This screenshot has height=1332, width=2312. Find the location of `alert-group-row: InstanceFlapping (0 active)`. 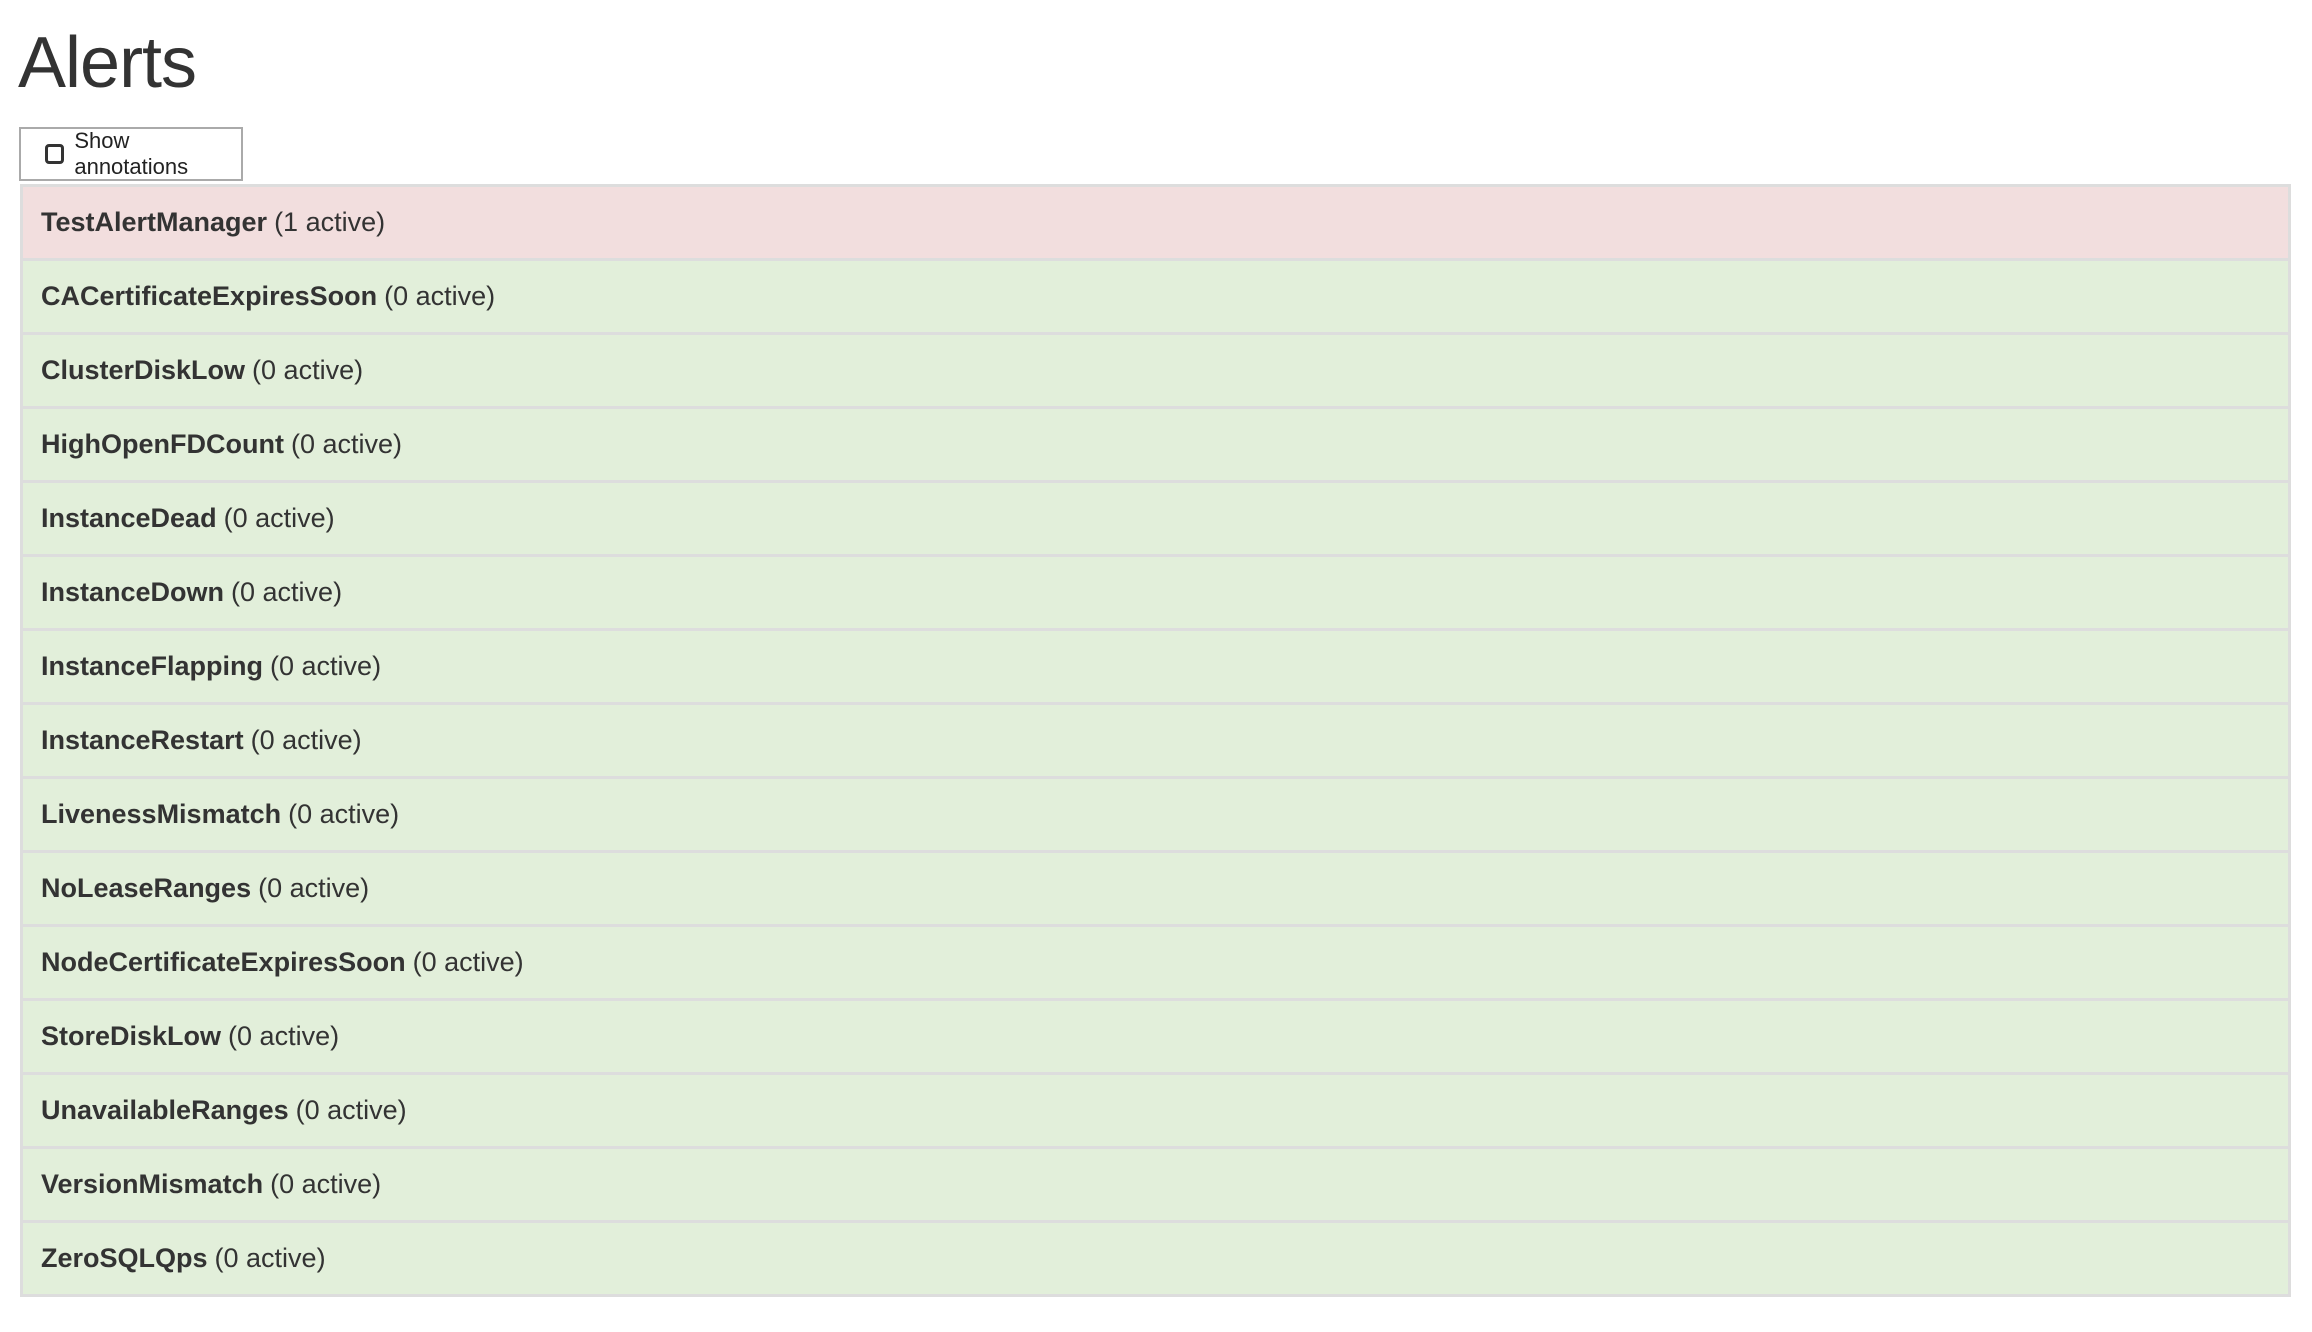

alert-group-row: InstanceFlapping (0 active) is located at coordinates (1155, 665).